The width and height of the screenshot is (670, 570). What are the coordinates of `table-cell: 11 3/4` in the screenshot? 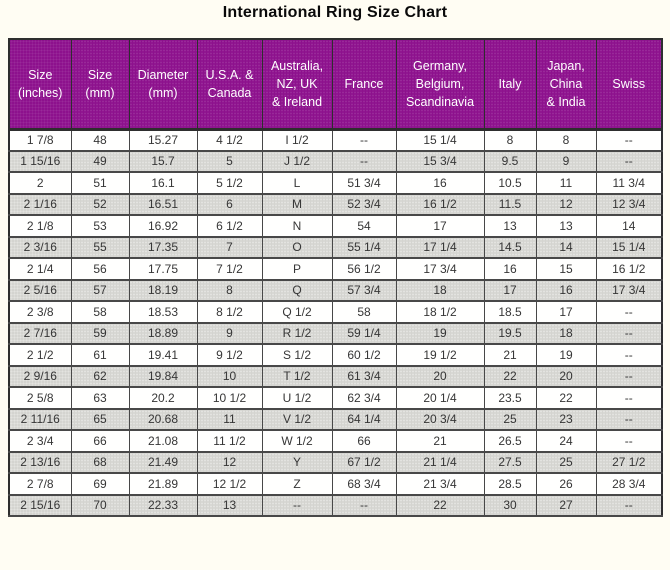 It's located at (629, 183).